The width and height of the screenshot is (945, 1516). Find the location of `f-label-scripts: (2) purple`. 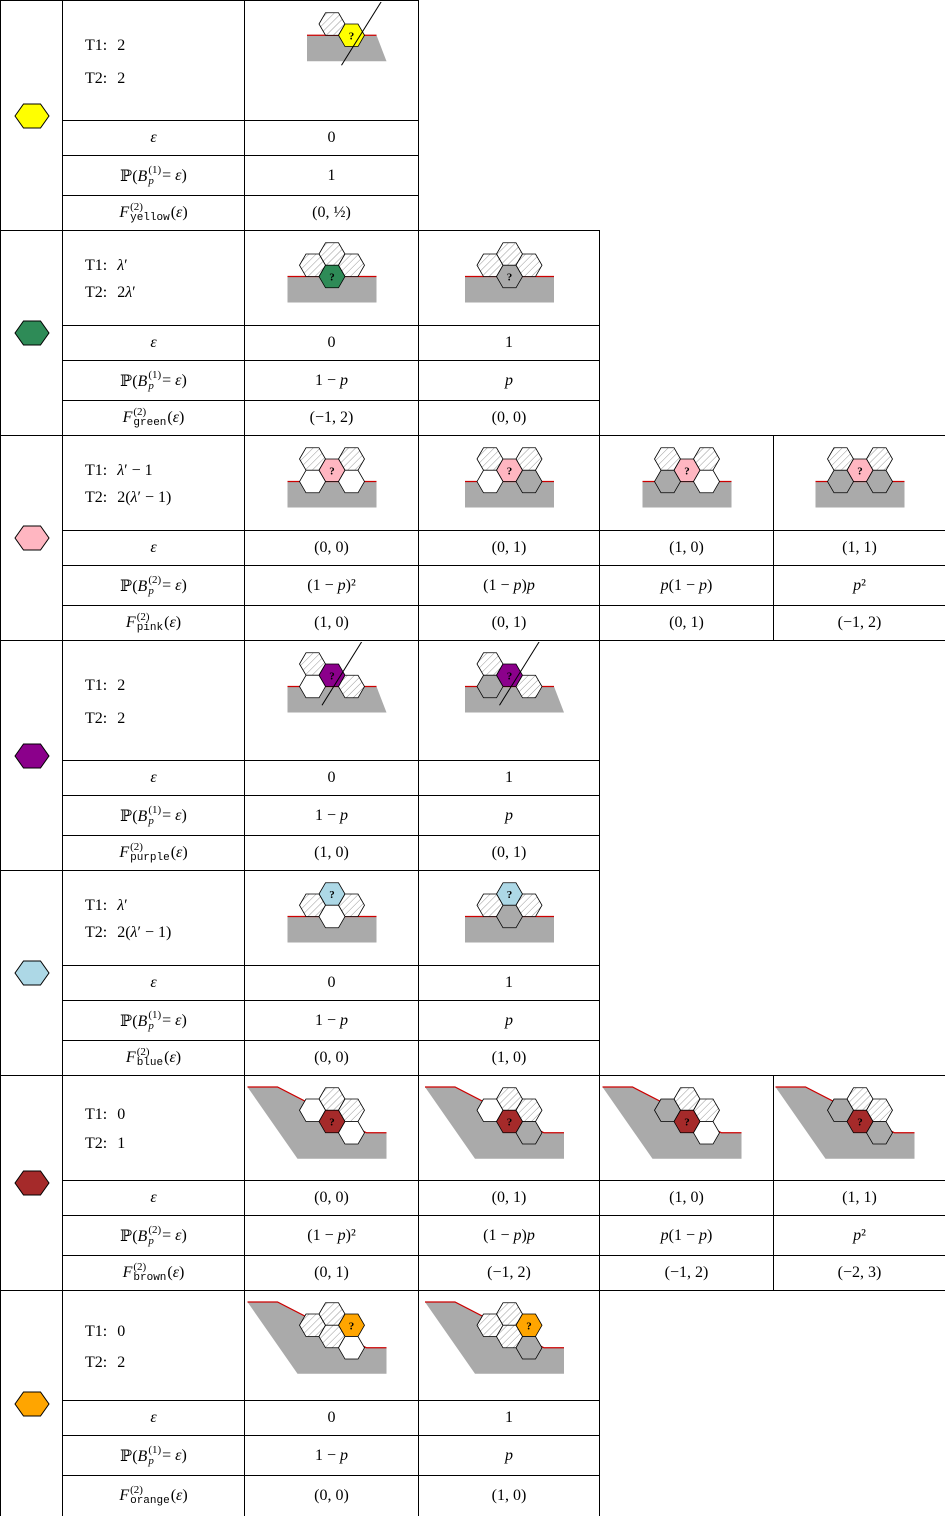

f-label-scripts: (2) purple is located at coordinates (150, 853).